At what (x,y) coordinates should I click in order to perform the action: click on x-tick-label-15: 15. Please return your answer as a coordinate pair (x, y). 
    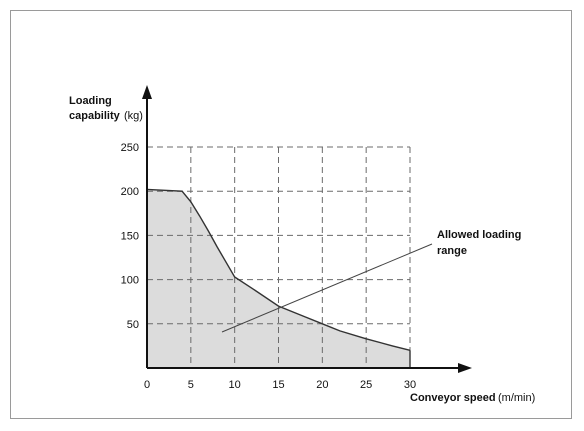
    Looking at the image, I should click on (278, 385).